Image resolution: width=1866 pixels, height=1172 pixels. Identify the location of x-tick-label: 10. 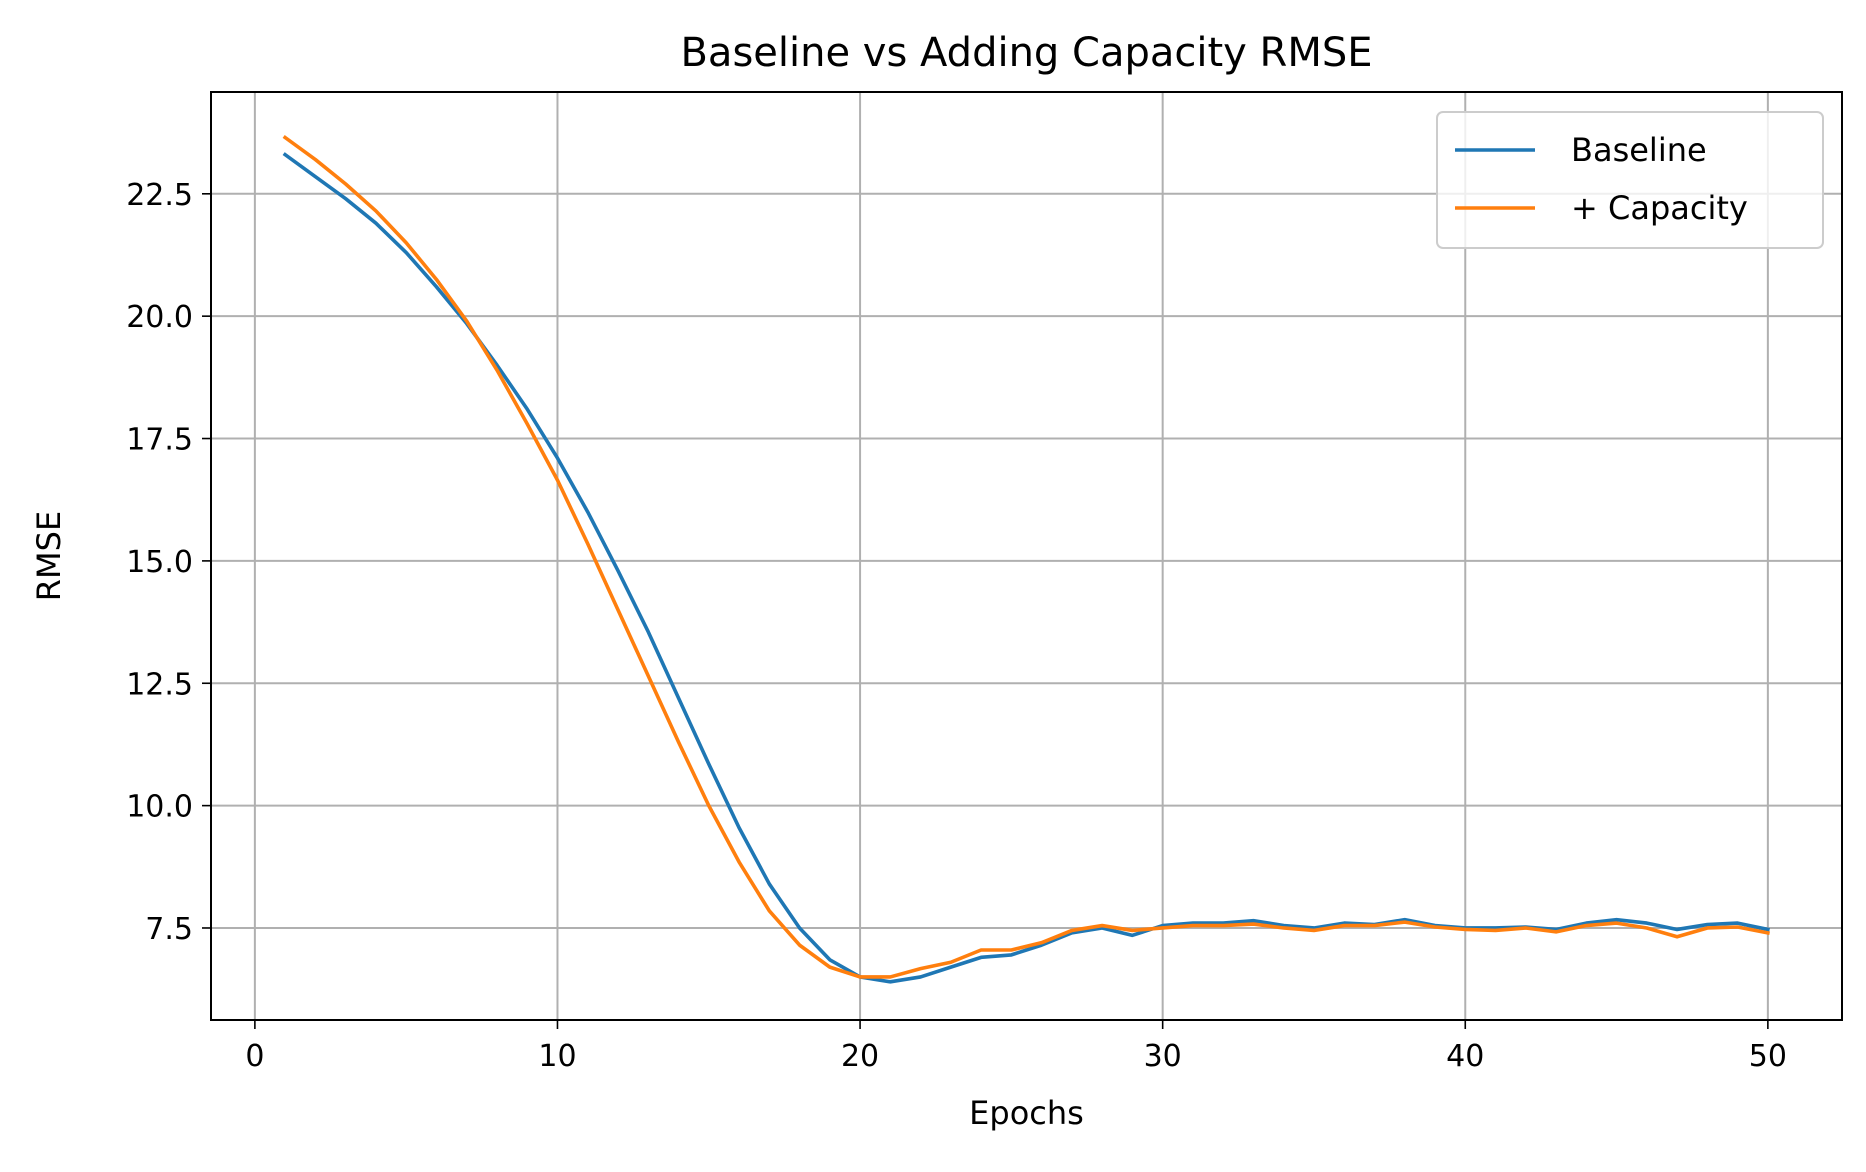
(557, 1056).